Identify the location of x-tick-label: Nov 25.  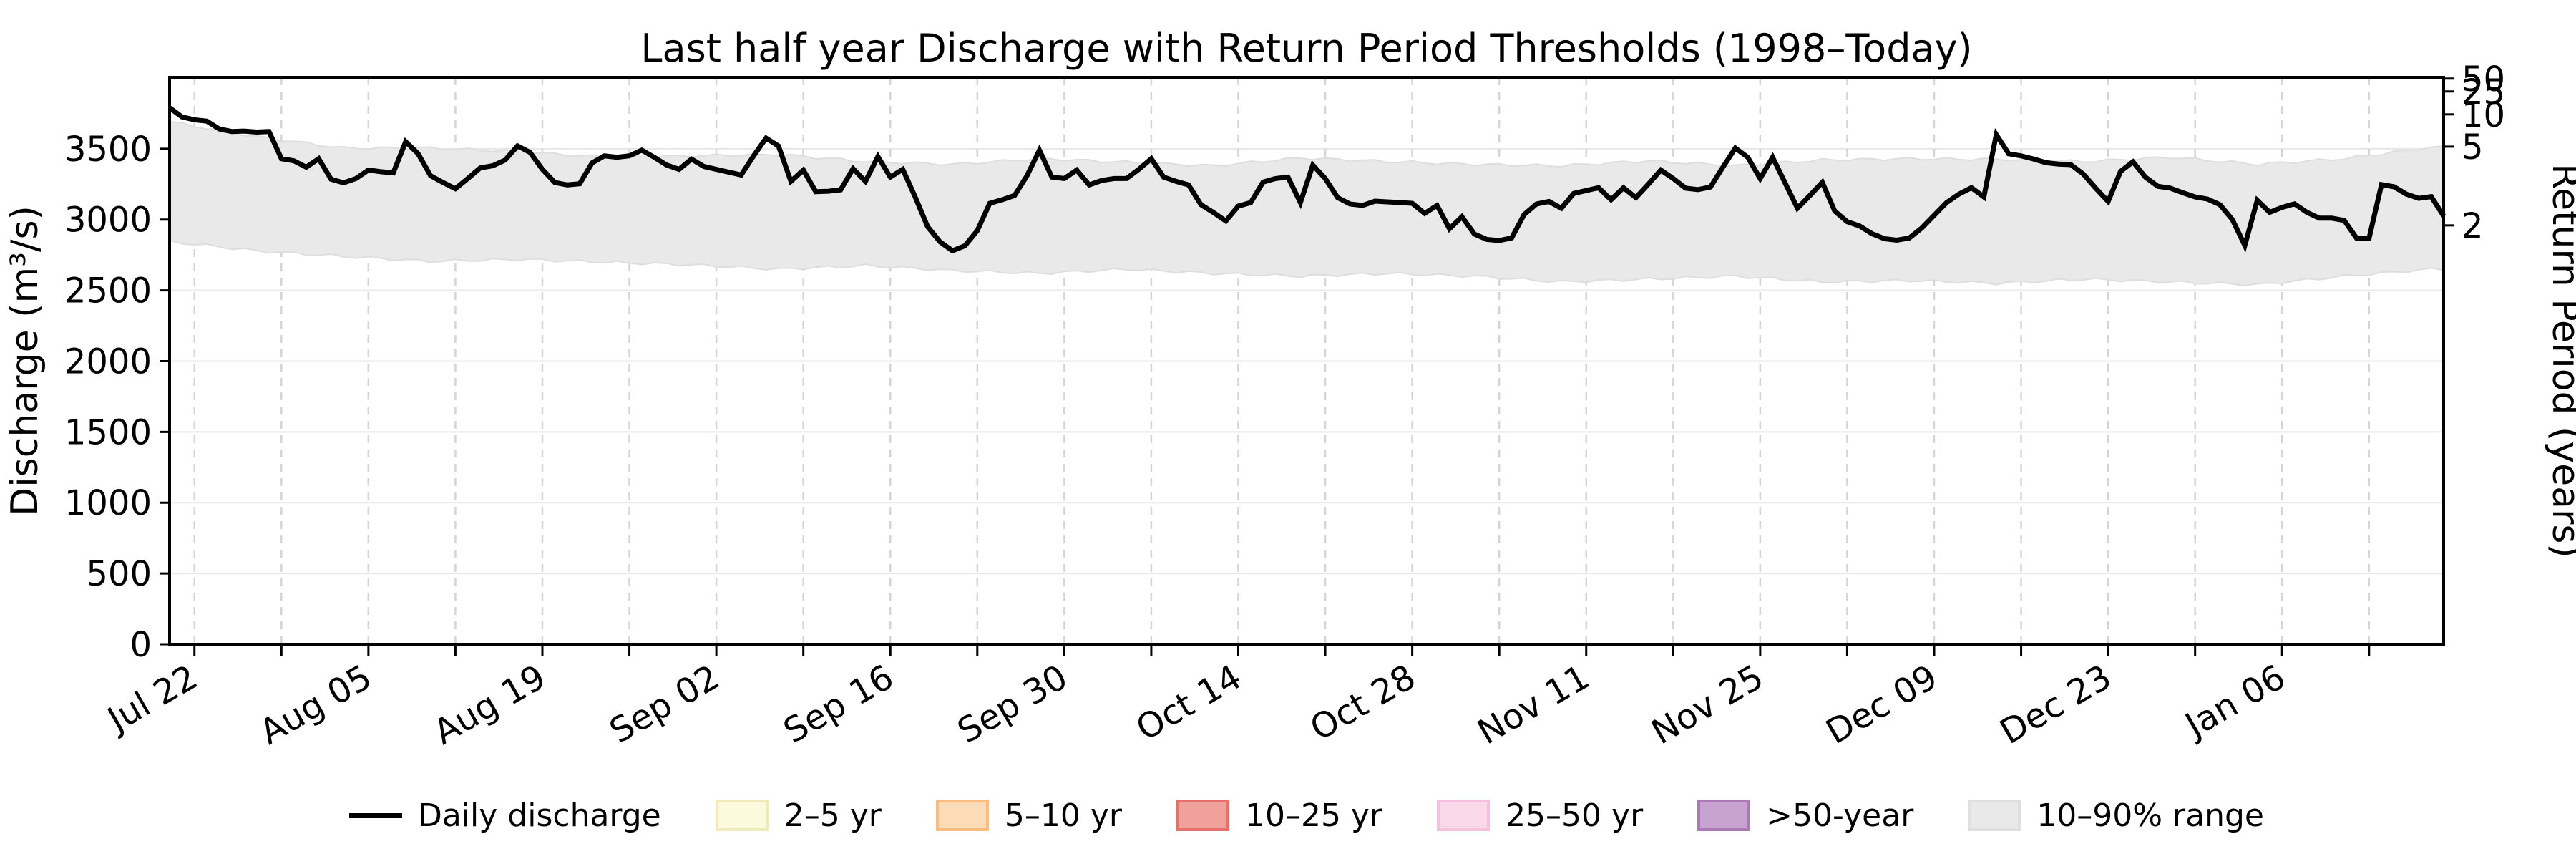
(1707, 705).